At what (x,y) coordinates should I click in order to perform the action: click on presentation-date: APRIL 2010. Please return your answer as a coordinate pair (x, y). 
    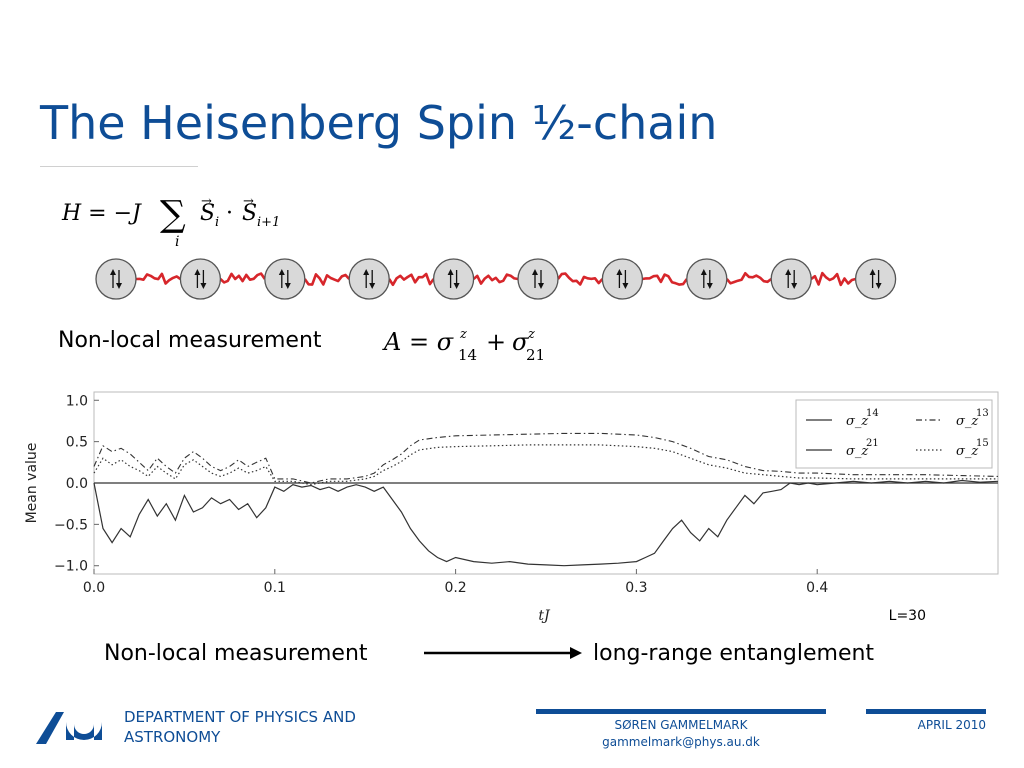
    Looking at the image, I should click on (951, 725).